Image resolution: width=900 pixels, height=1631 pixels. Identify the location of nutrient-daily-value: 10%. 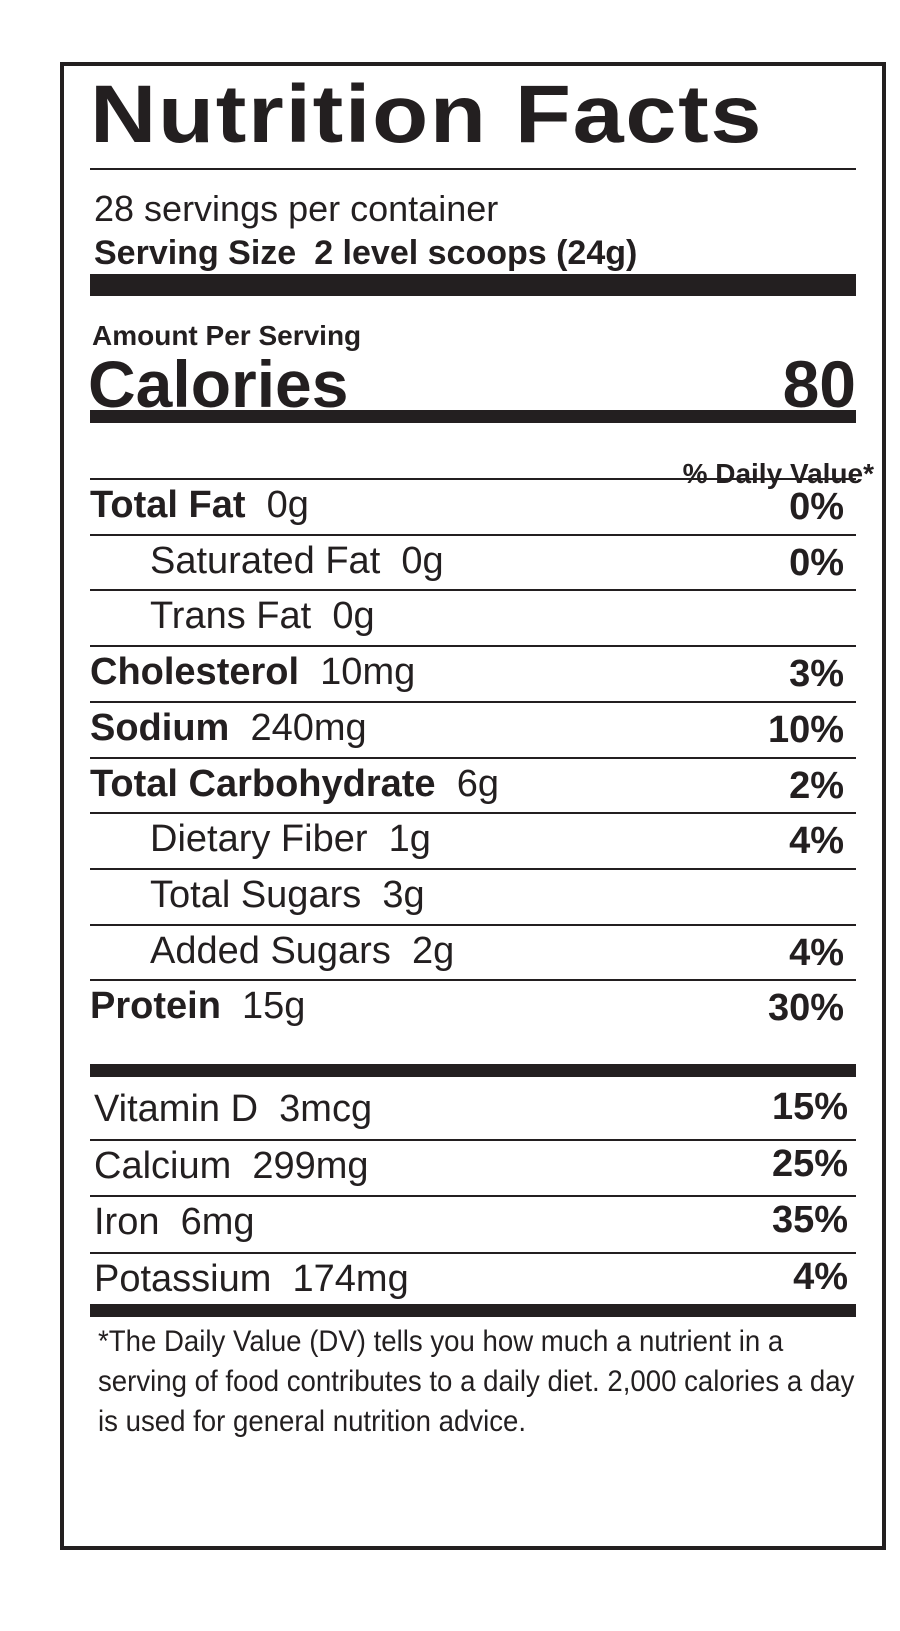
(805, 729).